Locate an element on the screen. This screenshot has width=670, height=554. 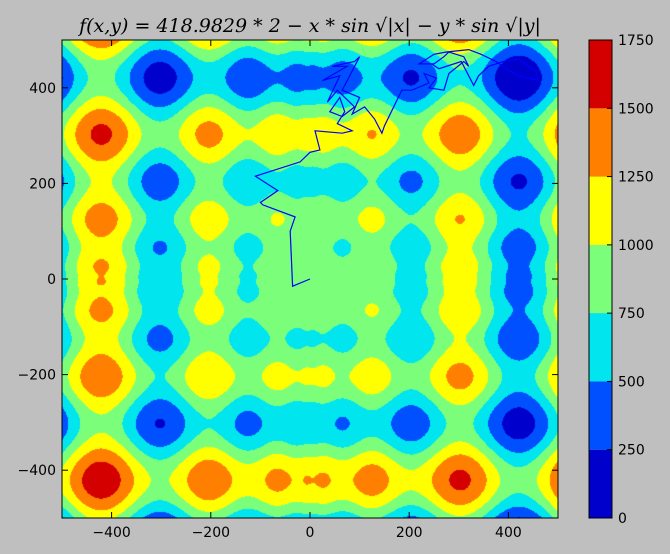
y-tick-label: −400 is located at coordinates (37, 471).